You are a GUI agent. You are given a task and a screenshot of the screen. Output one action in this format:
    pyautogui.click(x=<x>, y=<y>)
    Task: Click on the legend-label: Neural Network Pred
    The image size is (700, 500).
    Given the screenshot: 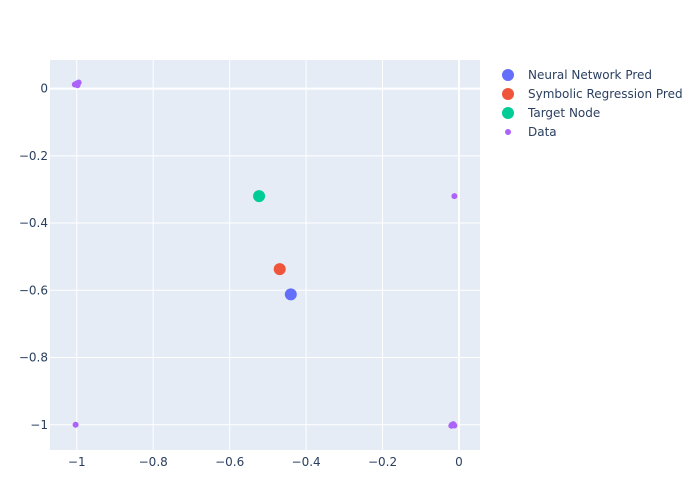 What is the action you would take?
    pyautogui.click(x=590, y=75)
    